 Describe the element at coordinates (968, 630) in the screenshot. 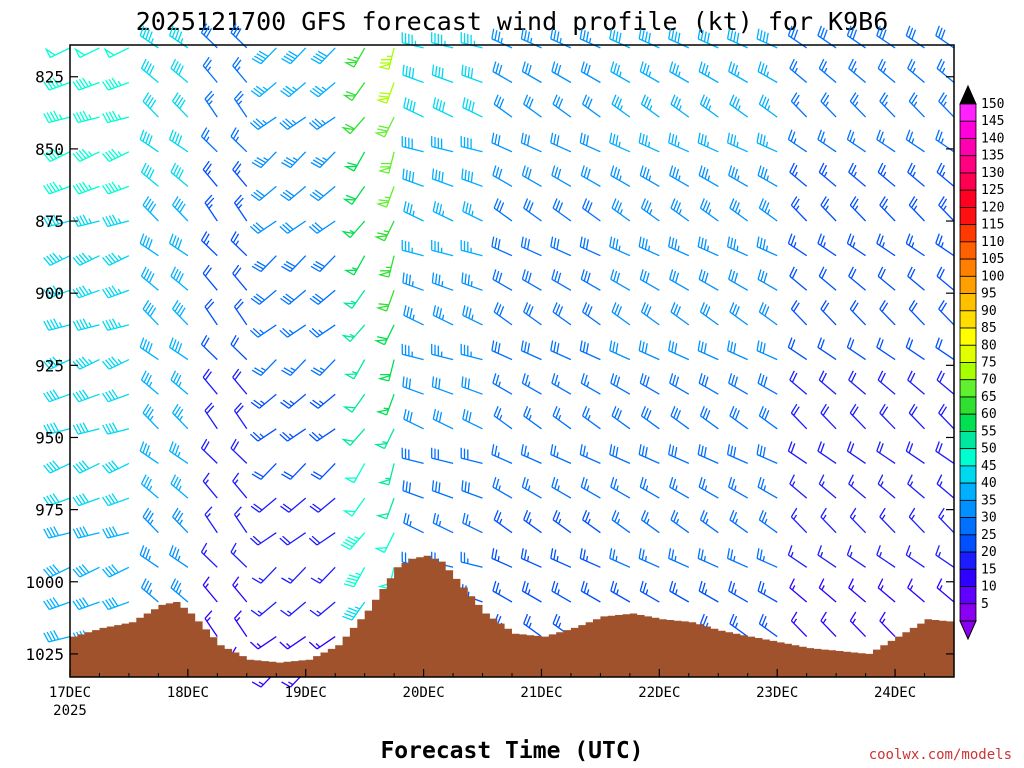

I see `colorbar-arrow-bottom` at that location.